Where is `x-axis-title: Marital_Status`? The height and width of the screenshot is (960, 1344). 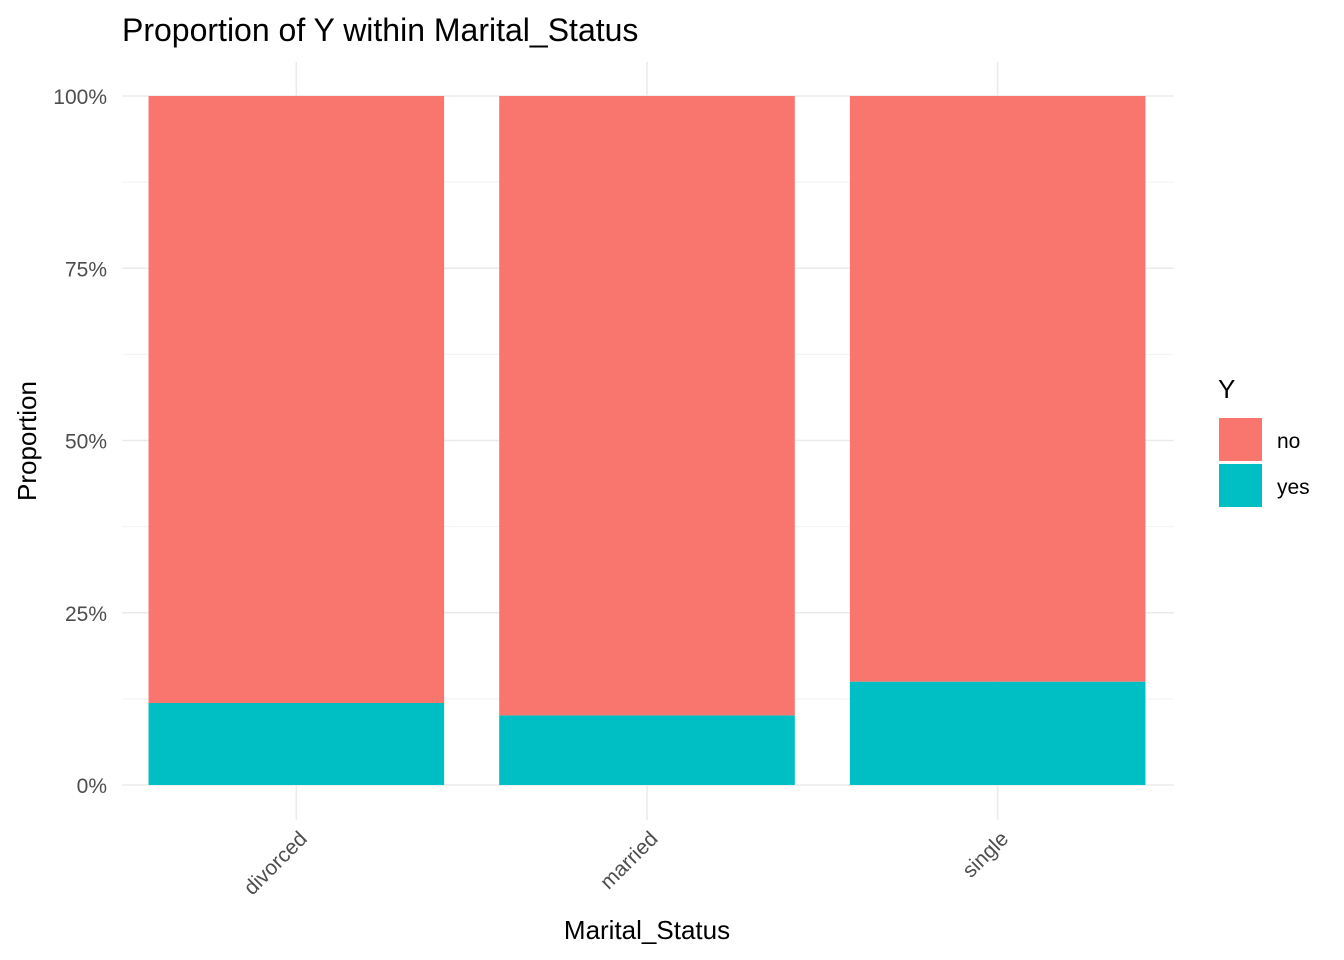
x-axis-title: Marital_Status is located at coordinates (647, 930).